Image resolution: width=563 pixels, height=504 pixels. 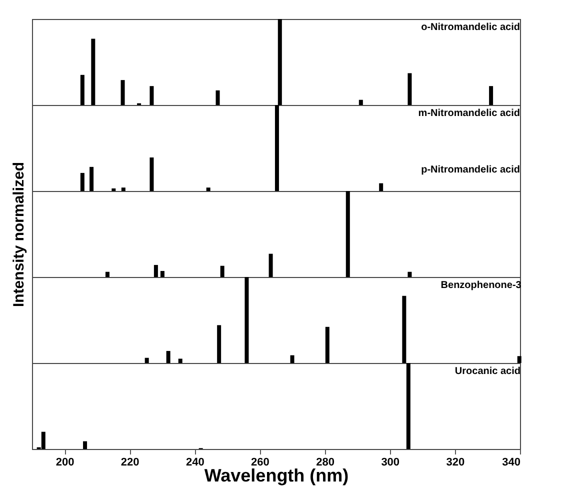 I want to click on chart-title: m-Nitromandelic acid, so click(x=469, y=113).